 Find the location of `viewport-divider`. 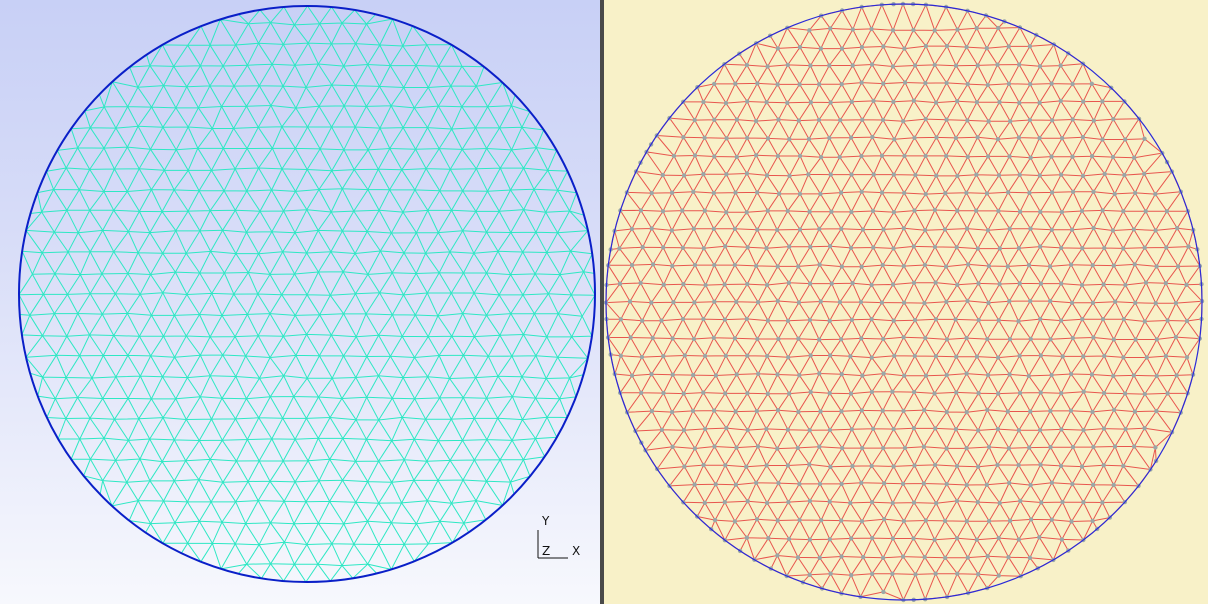

viewport-divider is located at coordinates (602, 302).